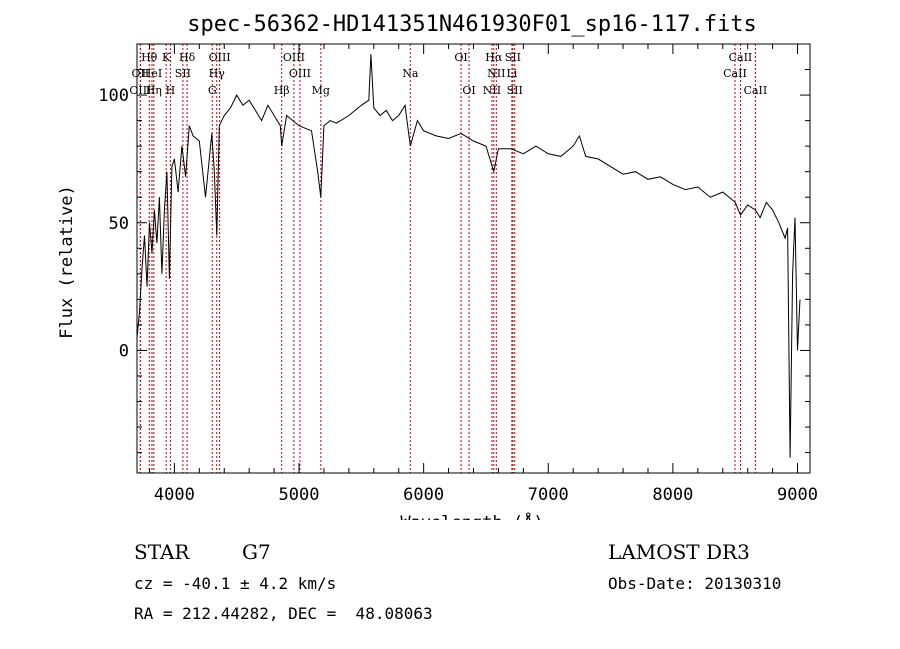 This screenshot has width=900, height=649. I want to click on redshift-info: cz = -40.1 ± 4.2 km/s, so click(235, 583).